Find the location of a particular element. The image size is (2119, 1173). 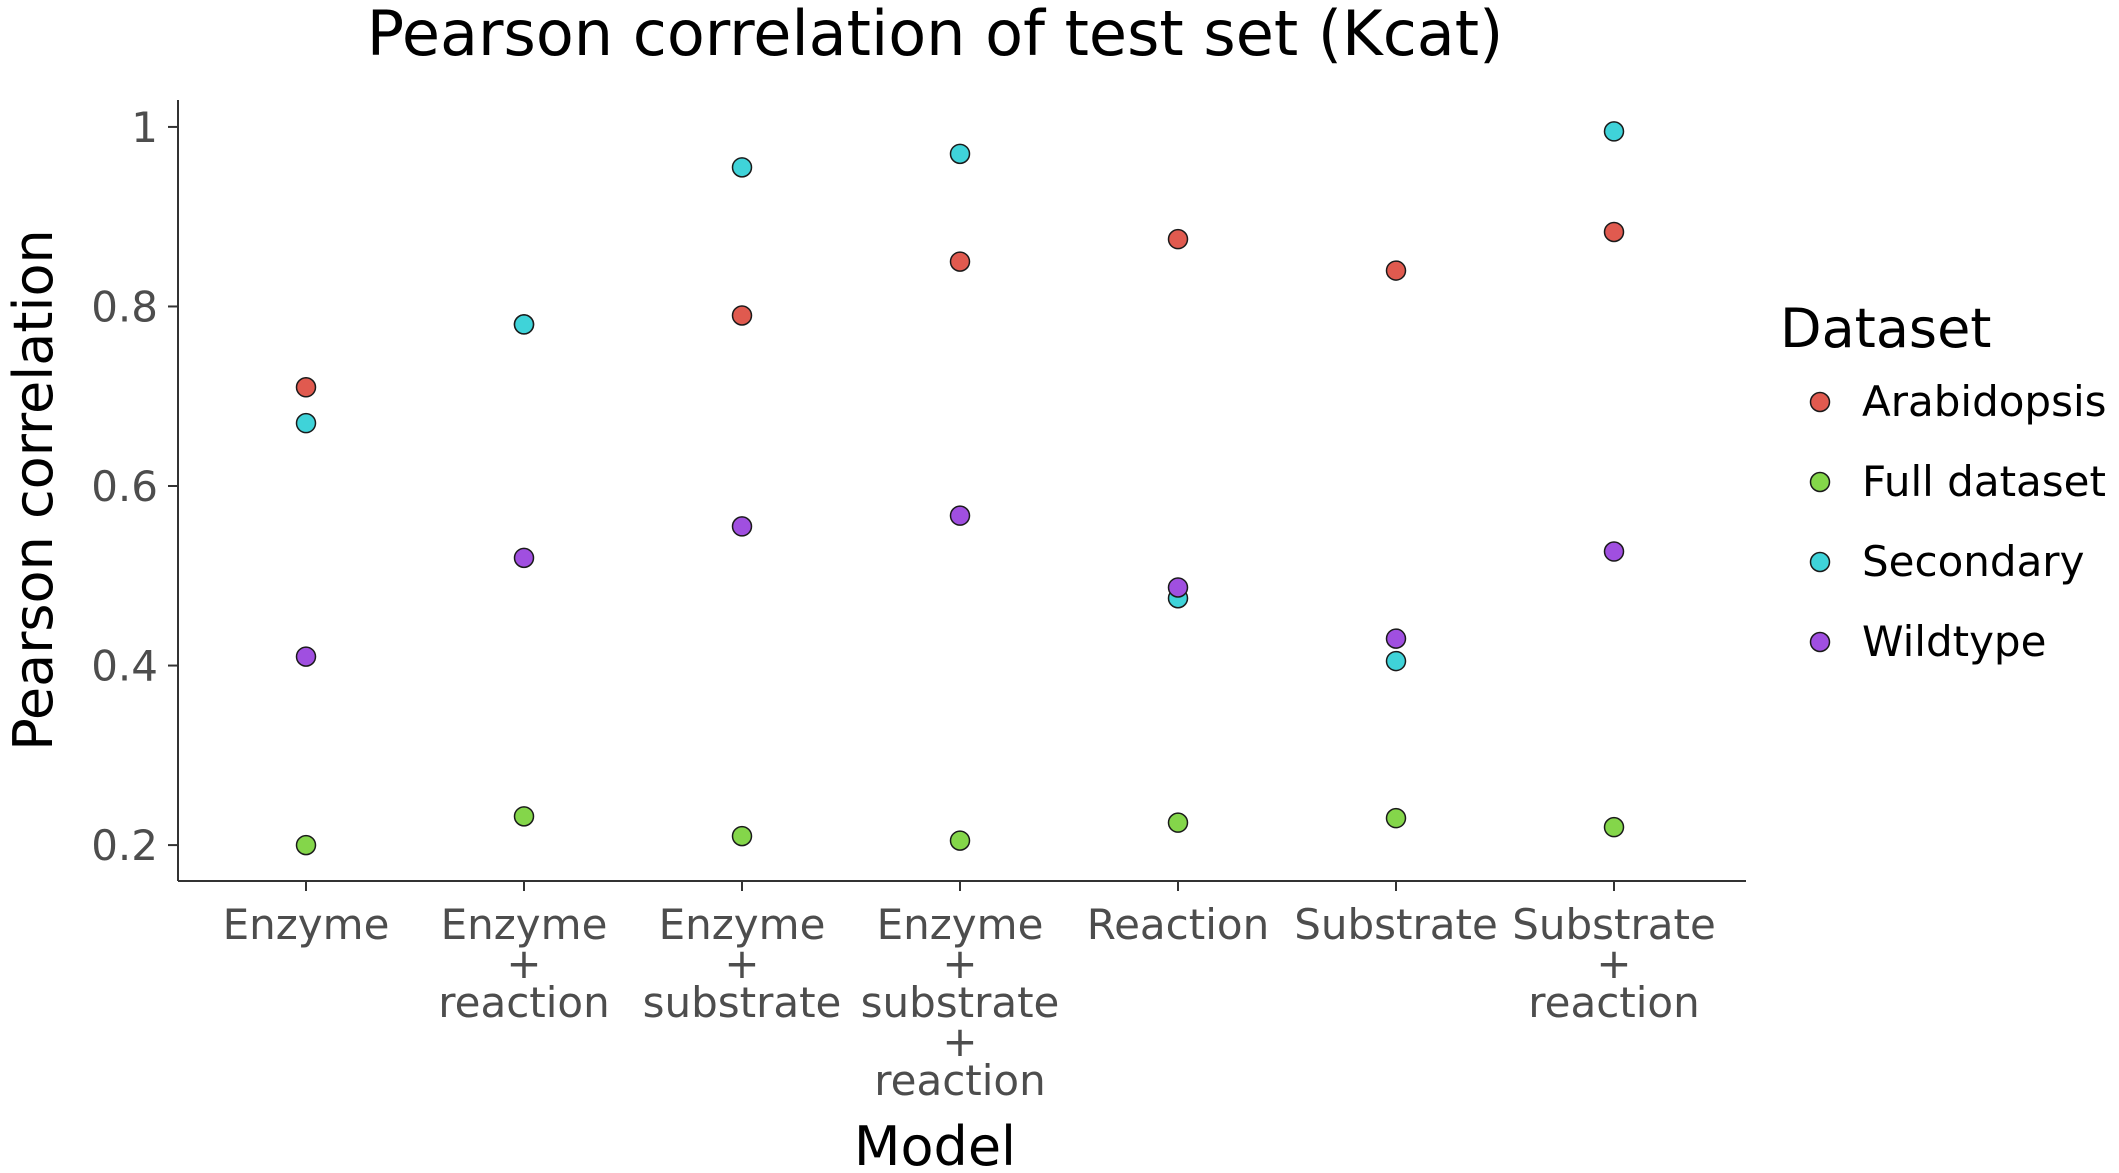

x-axis-title: Model is located at coordinates (935, 1144).